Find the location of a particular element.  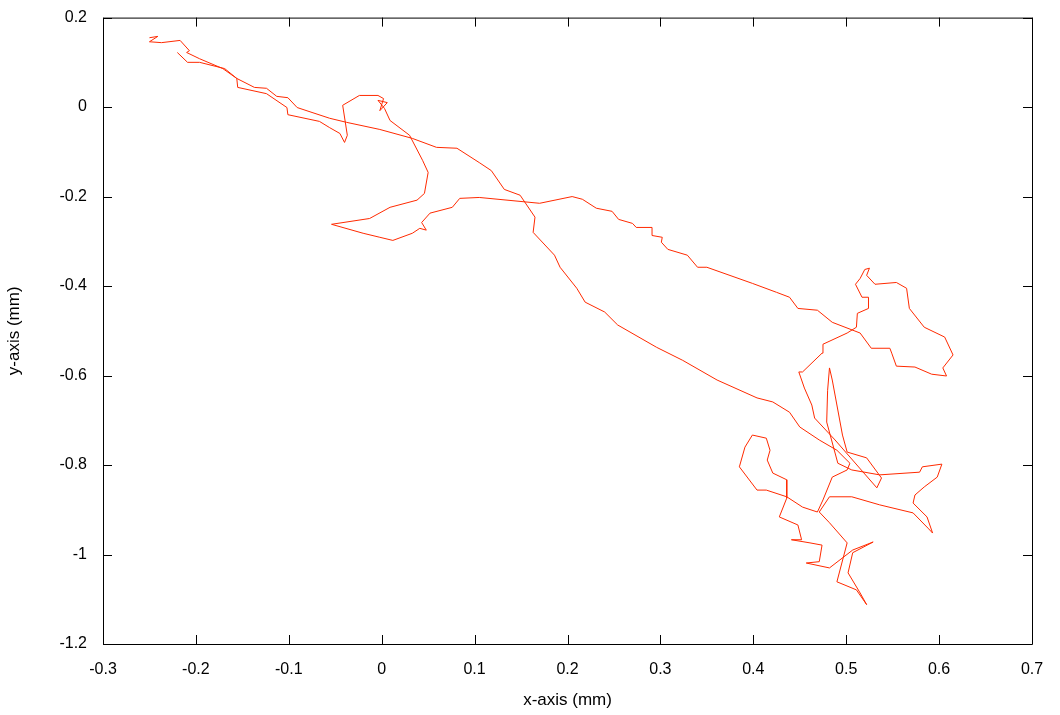

y-tick-label: -1.2 is located at coordinates (73, 643).